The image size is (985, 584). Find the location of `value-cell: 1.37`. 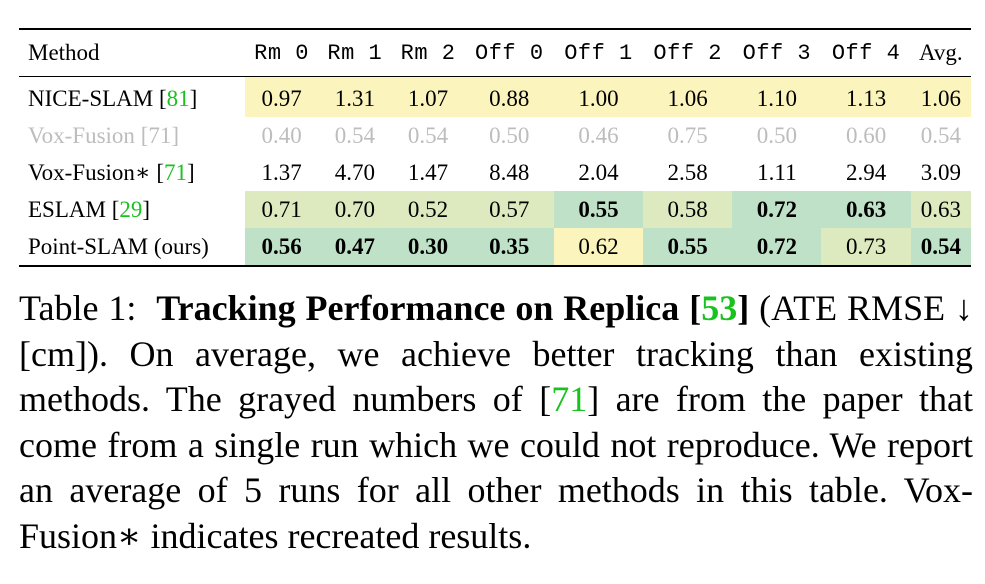

value-cell: 1.37 is located at coordinates (281, 172).